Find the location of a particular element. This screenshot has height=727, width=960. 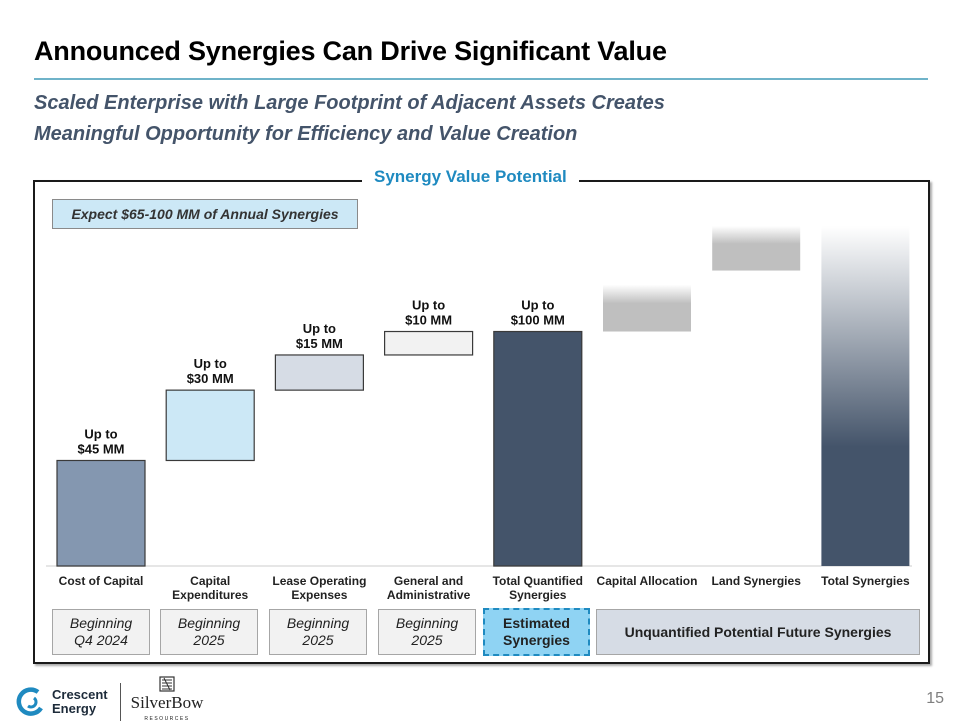

synergy-callout: Expect $65-100 MM of Annual Synergies is located at coordinates (205, 214).